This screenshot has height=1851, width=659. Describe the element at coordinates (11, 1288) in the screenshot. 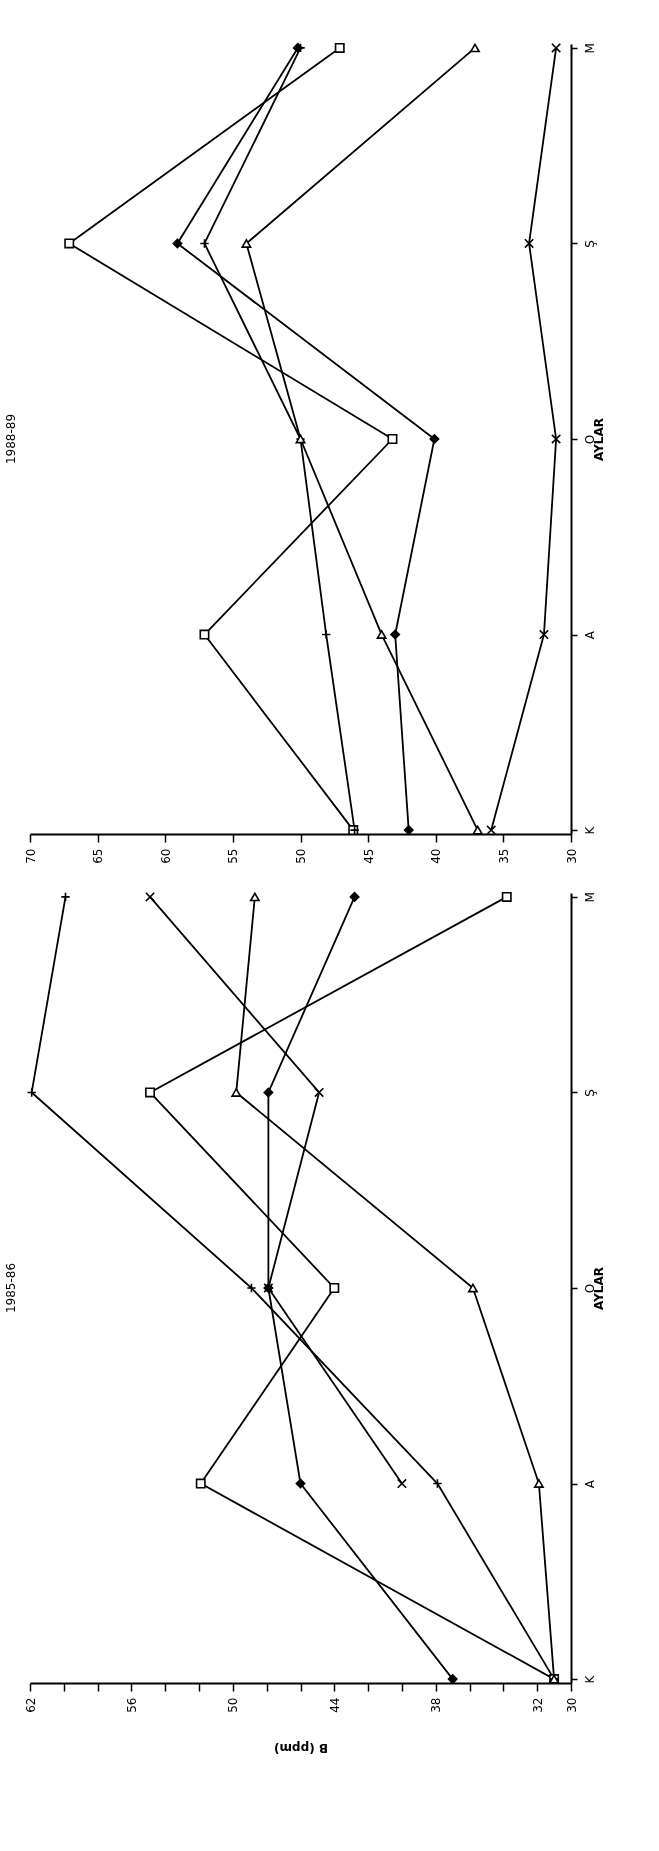

I see `text: 1985-86` at that location.